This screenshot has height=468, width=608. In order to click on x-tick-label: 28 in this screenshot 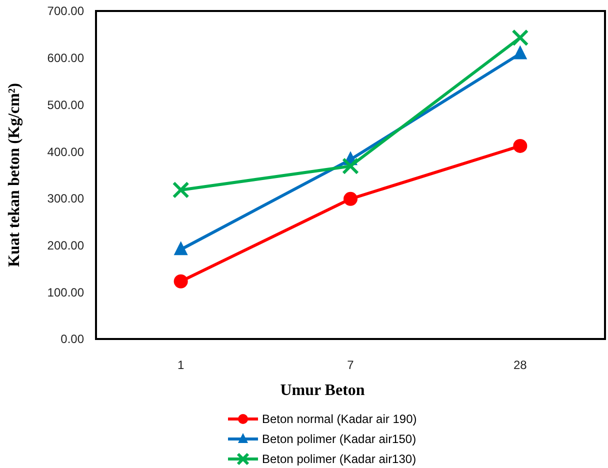, I will do `click(520, 365)`.